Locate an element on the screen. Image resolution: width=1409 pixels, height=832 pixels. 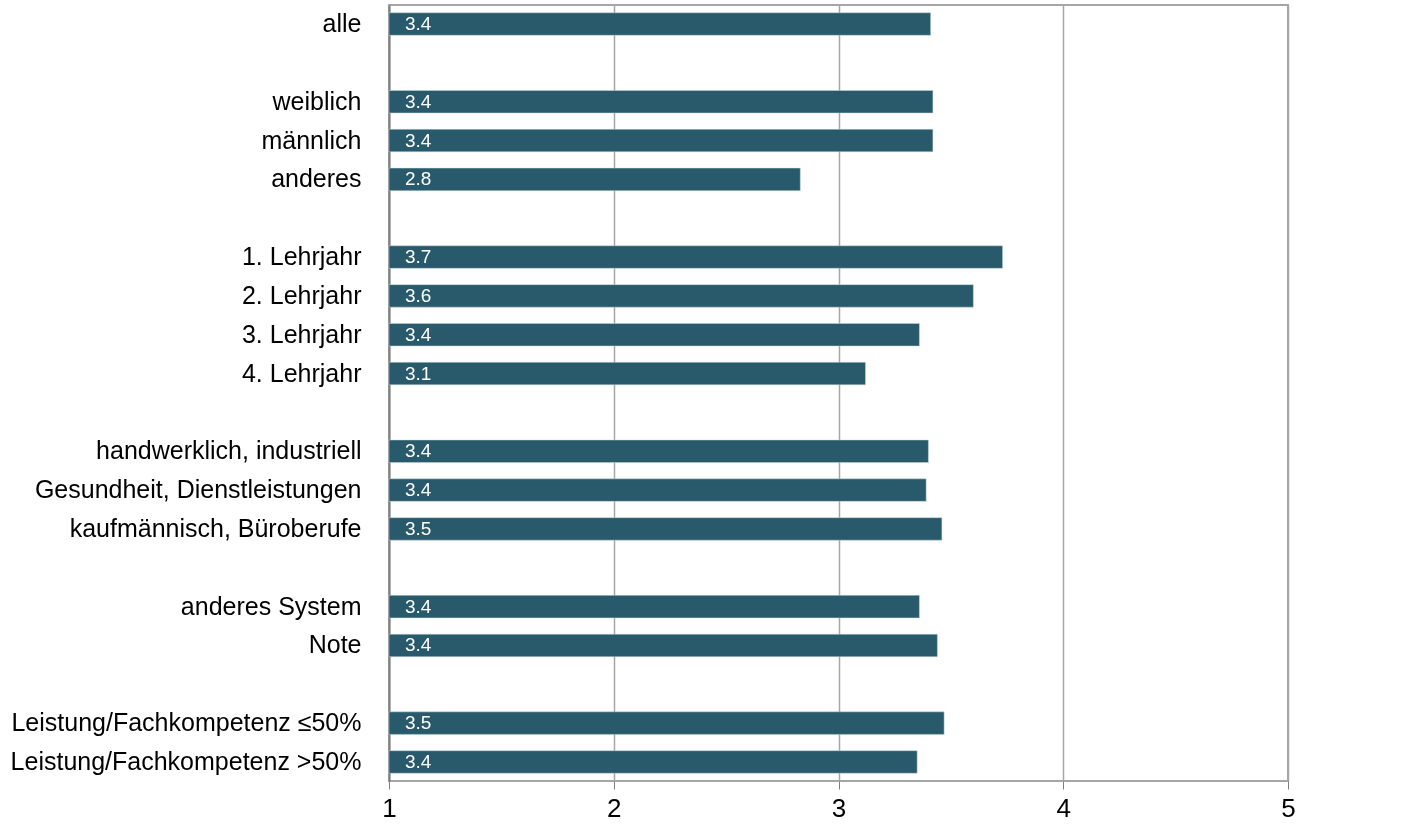
y-tick-label: männlich is located at coordinates (311, 139).